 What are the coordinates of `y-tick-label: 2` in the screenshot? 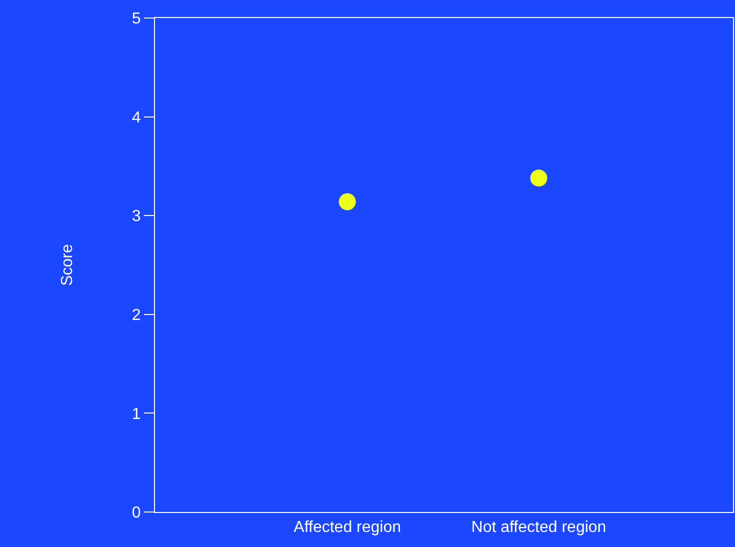 It's located at (136, 315).